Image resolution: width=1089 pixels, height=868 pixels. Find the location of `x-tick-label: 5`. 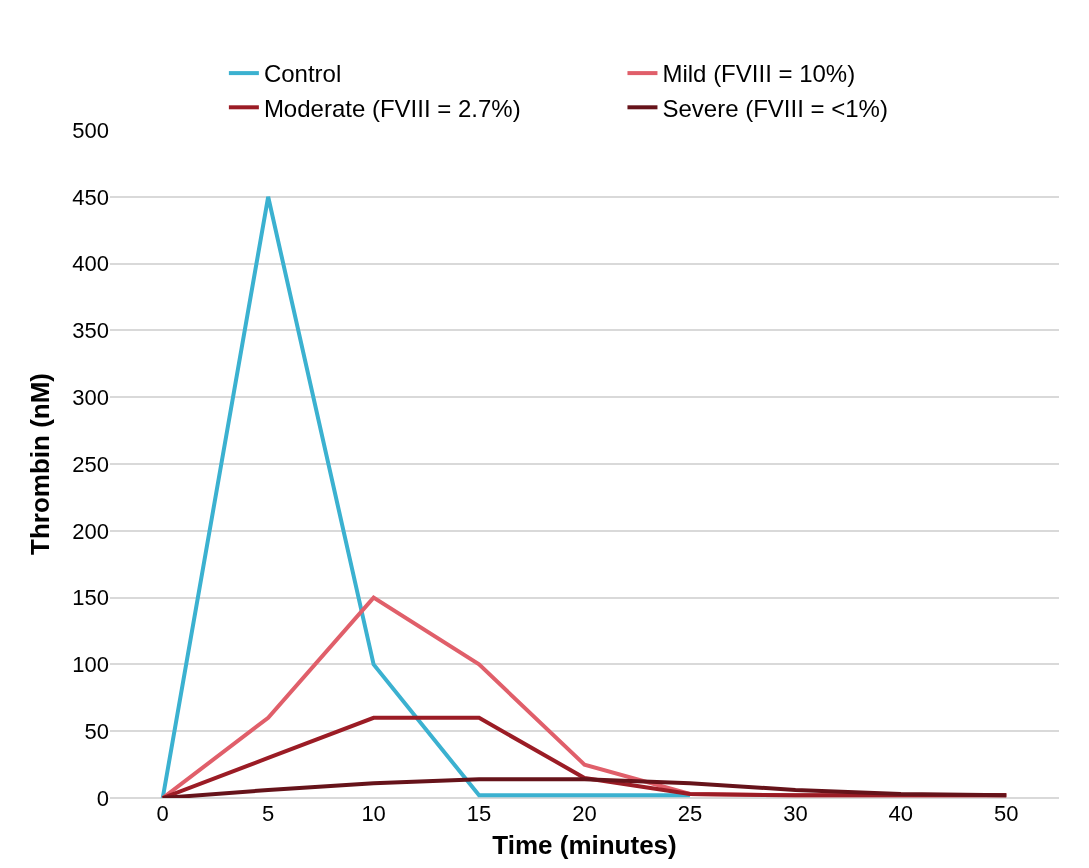

x-tick-label: 5 is located at coordinates (268, 813).